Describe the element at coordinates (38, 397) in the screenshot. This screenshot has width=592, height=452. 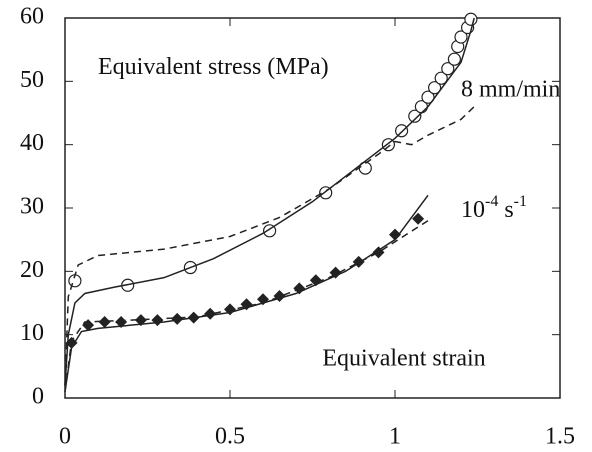
I see `y-tick-label: 0` at that location.